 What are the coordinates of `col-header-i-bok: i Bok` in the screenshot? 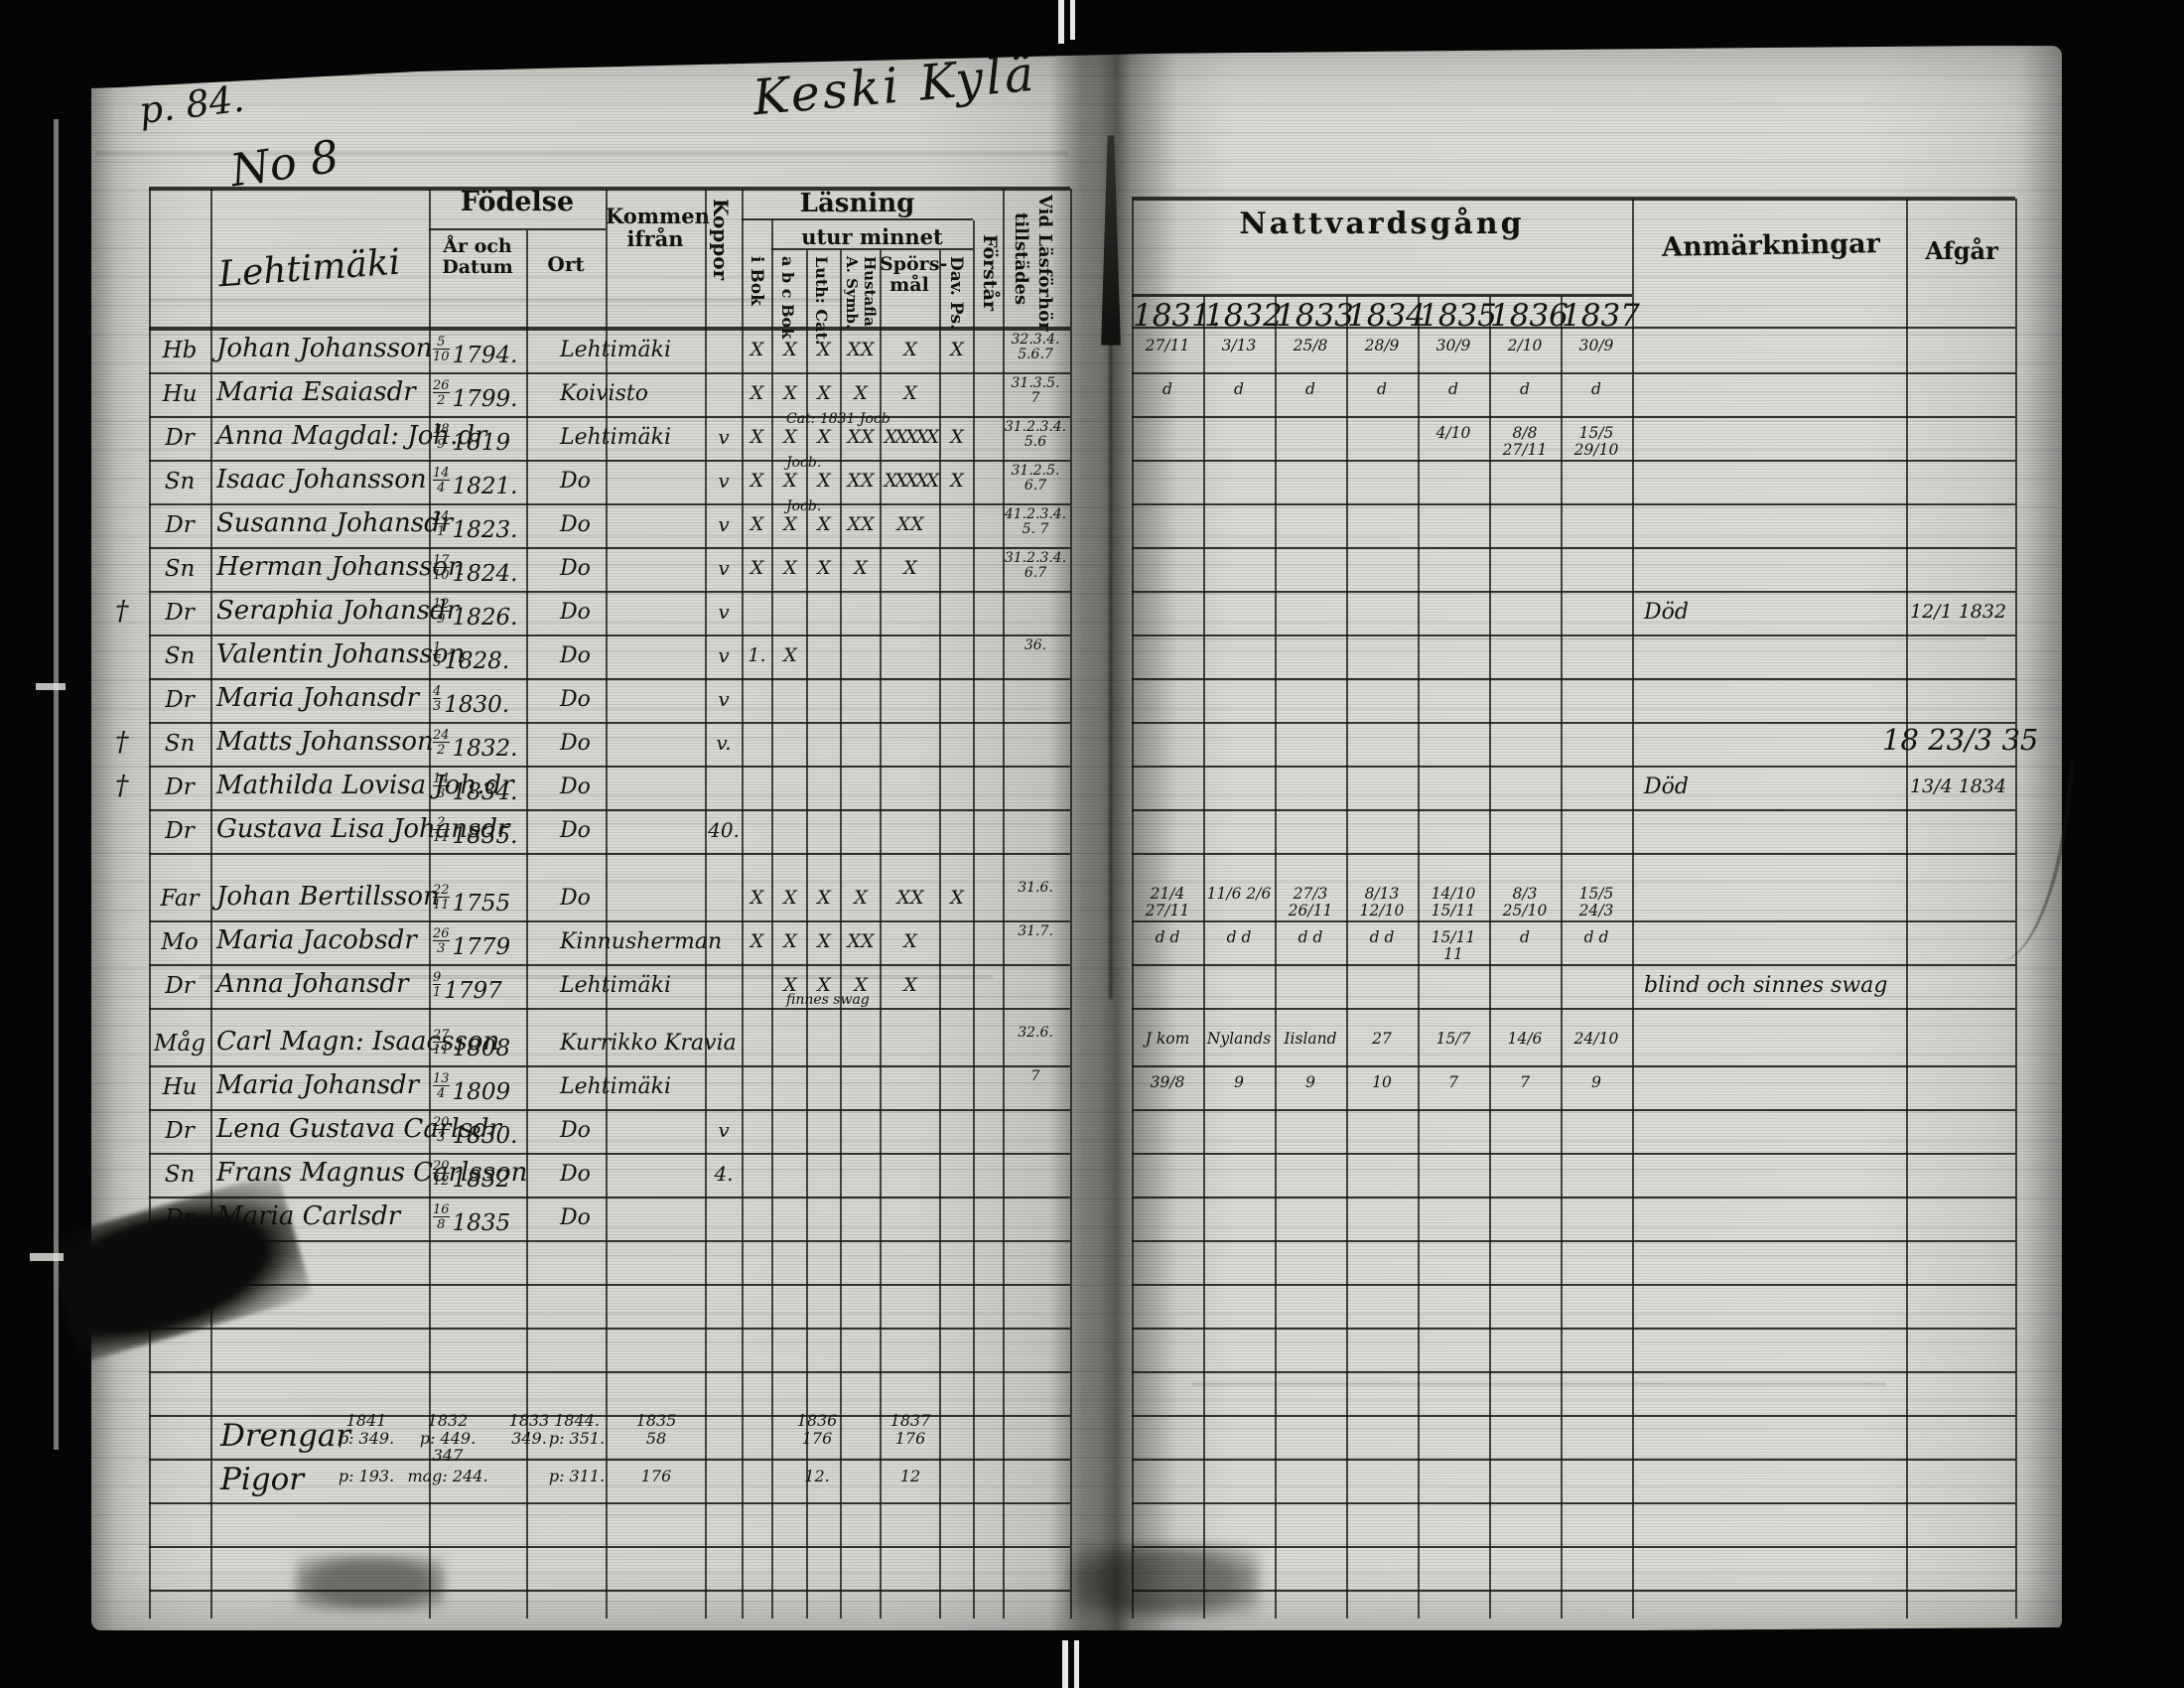 It's located at (756, 281).